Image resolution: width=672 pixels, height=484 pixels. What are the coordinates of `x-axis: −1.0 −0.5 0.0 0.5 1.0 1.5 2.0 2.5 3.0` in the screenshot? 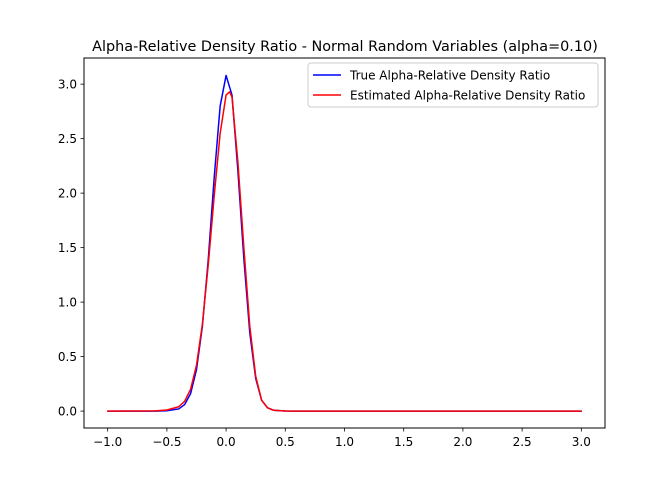 It's located at (342, 438).